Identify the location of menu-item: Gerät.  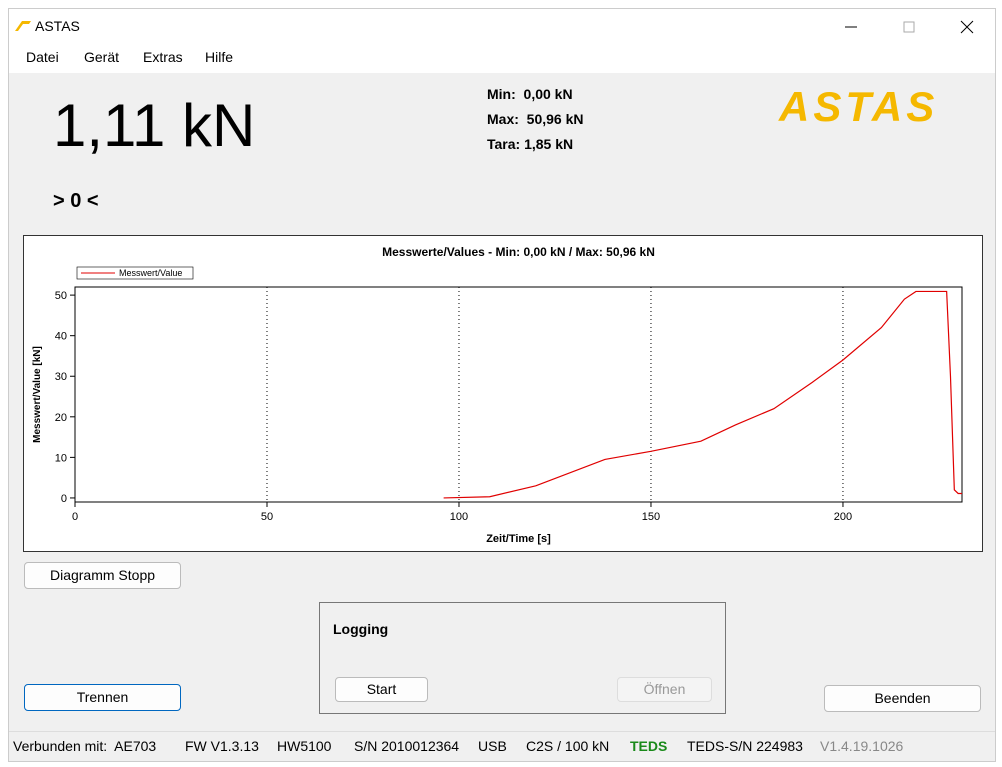
(102, 57).